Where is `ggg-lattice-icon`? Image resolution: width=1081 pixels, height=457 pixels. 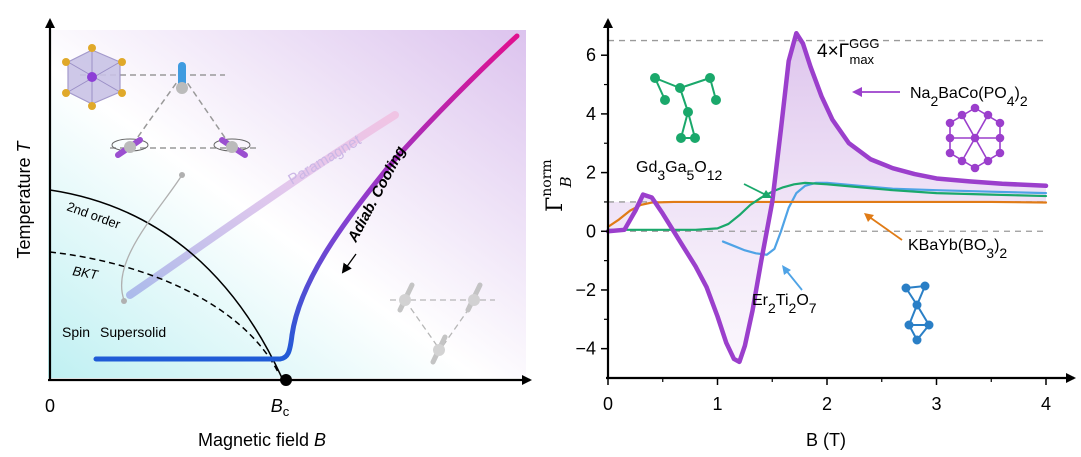 ggg-lattice-icon is located at coordinates (685, 108).